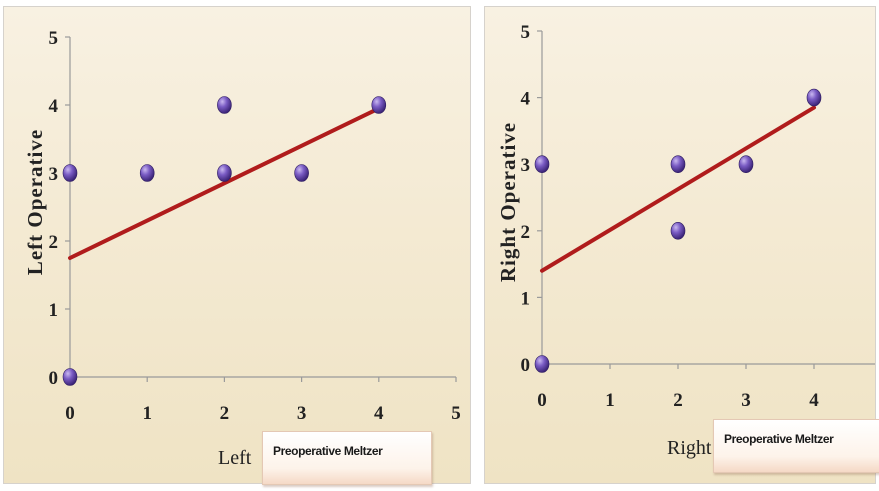 This screenshot has height=491, width=879. Describe the element at coordinates (526, 32) in the screenshot. I see `right-y-tick-label: 5` at that location.